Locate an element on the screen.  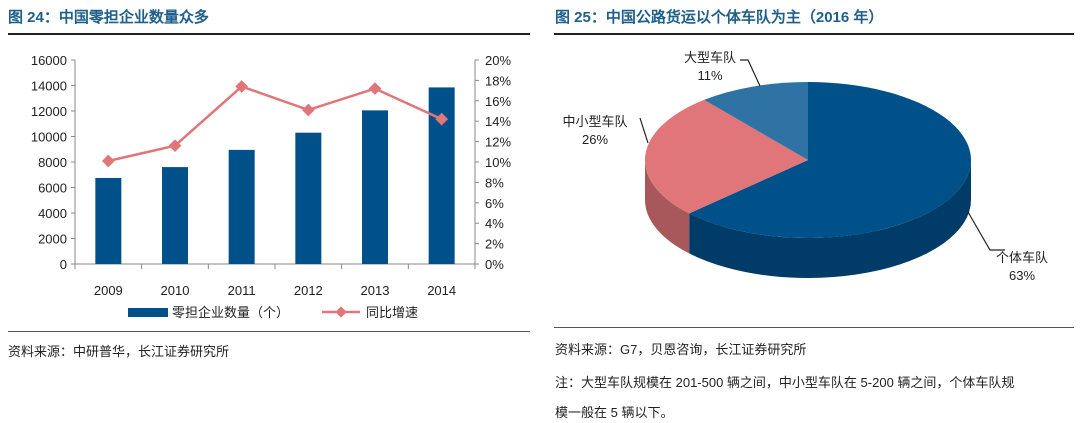
x-tick-label: 2011 is located at coordinates (242, 290).